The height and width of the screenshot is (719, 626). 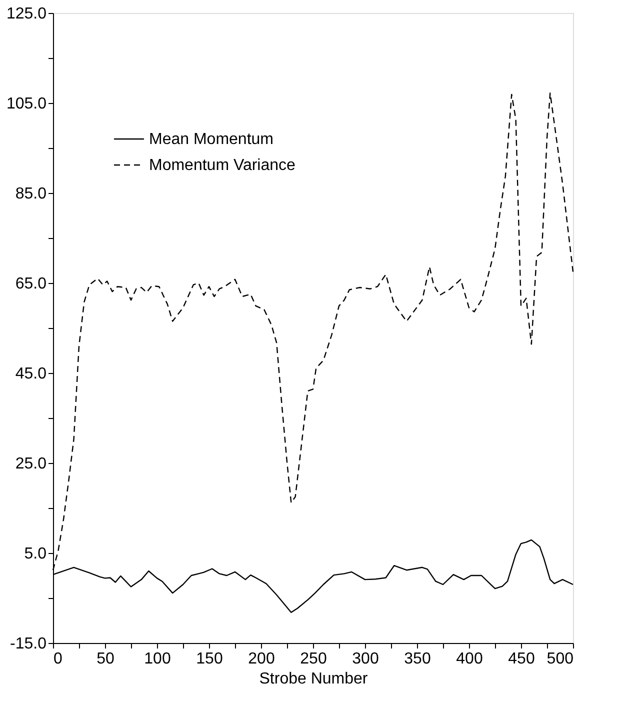 I want to click on y-tick-label: 125.0, so click(x=26, y=14).